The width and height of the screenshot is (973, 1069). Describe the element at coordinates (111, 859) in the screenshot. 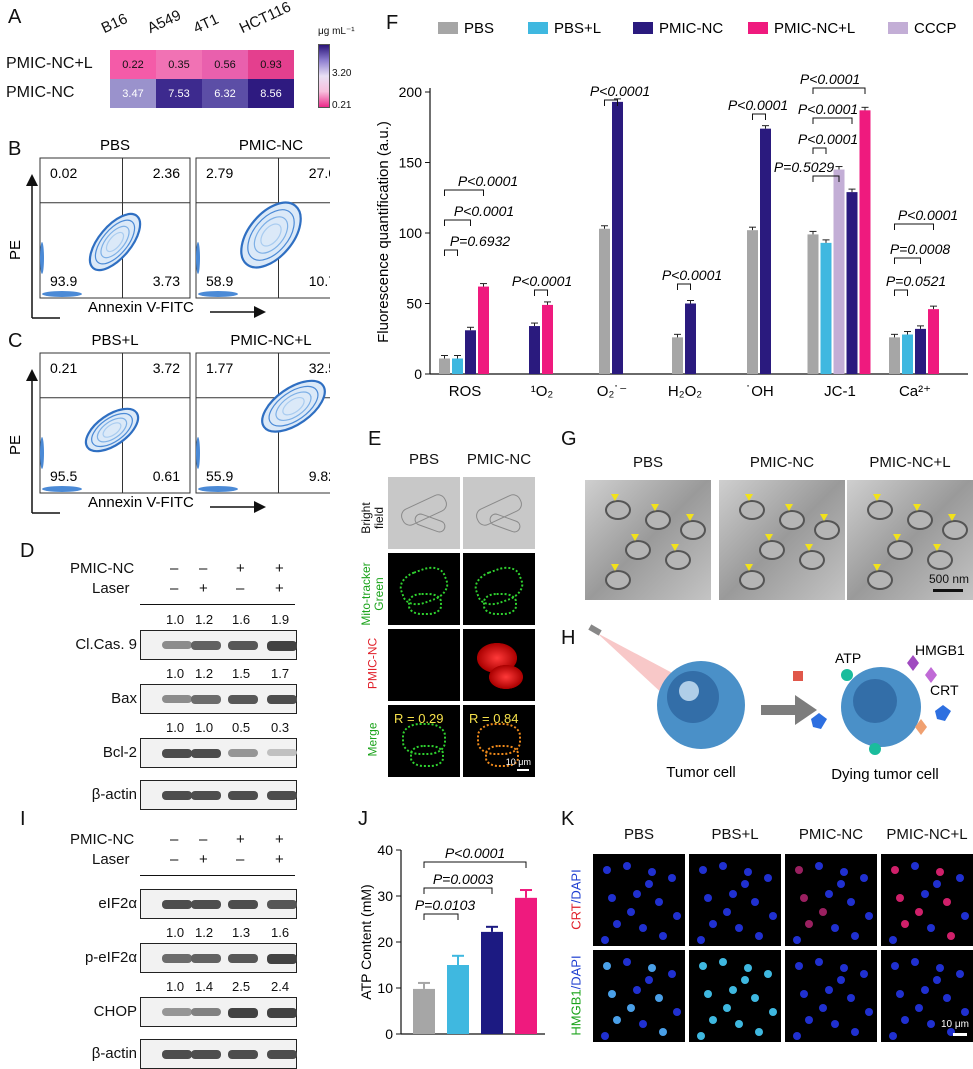

I see `blot-row-label: Laser` at that location.